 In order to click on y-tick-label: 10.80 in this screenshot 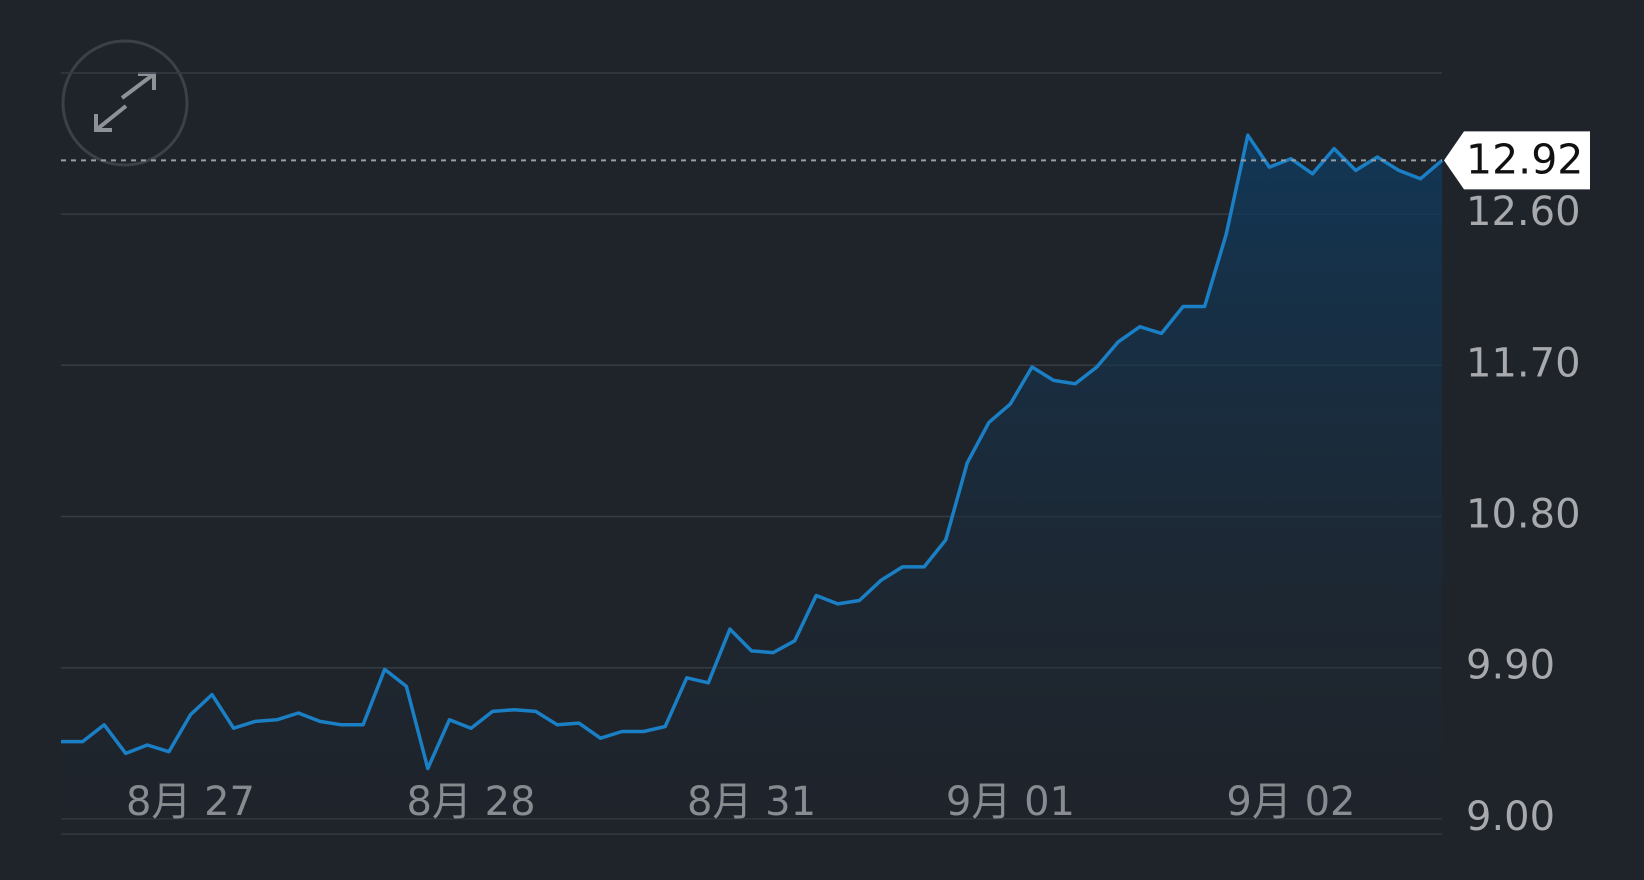, I will do `click(1523, 514)`.